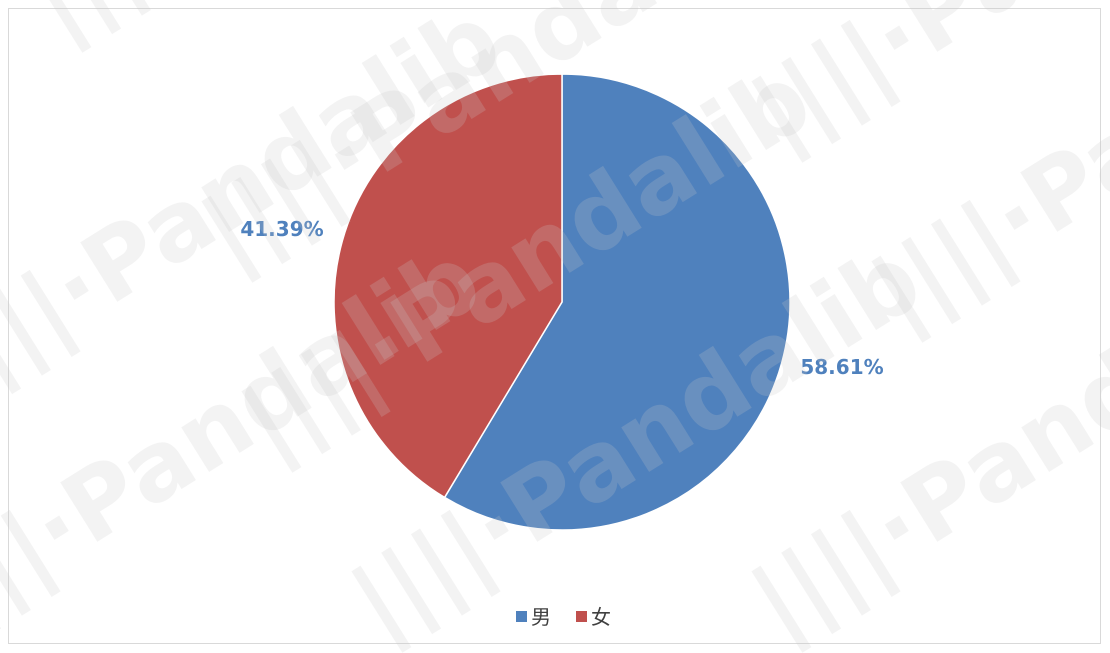 Image resolution: width=1110 pixels, height=653 pixels. I want to click on data-label-1: 41.39%, so click(281, 229).